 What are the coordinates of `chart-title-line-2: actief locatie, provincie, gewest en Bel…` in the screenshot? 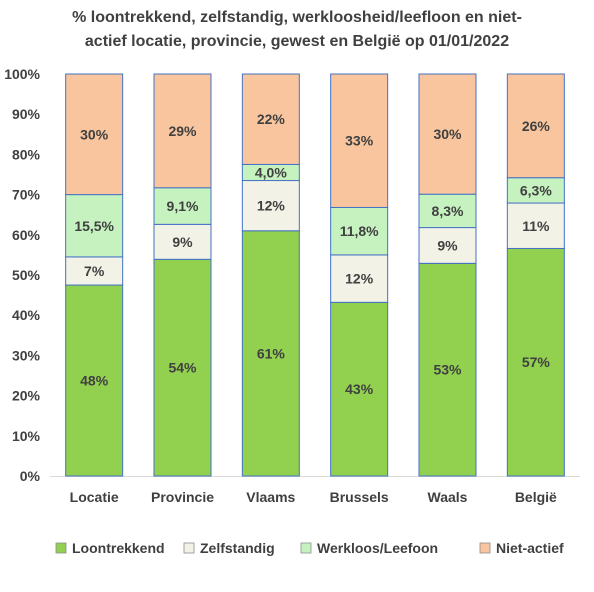 It's located at (297, 41).